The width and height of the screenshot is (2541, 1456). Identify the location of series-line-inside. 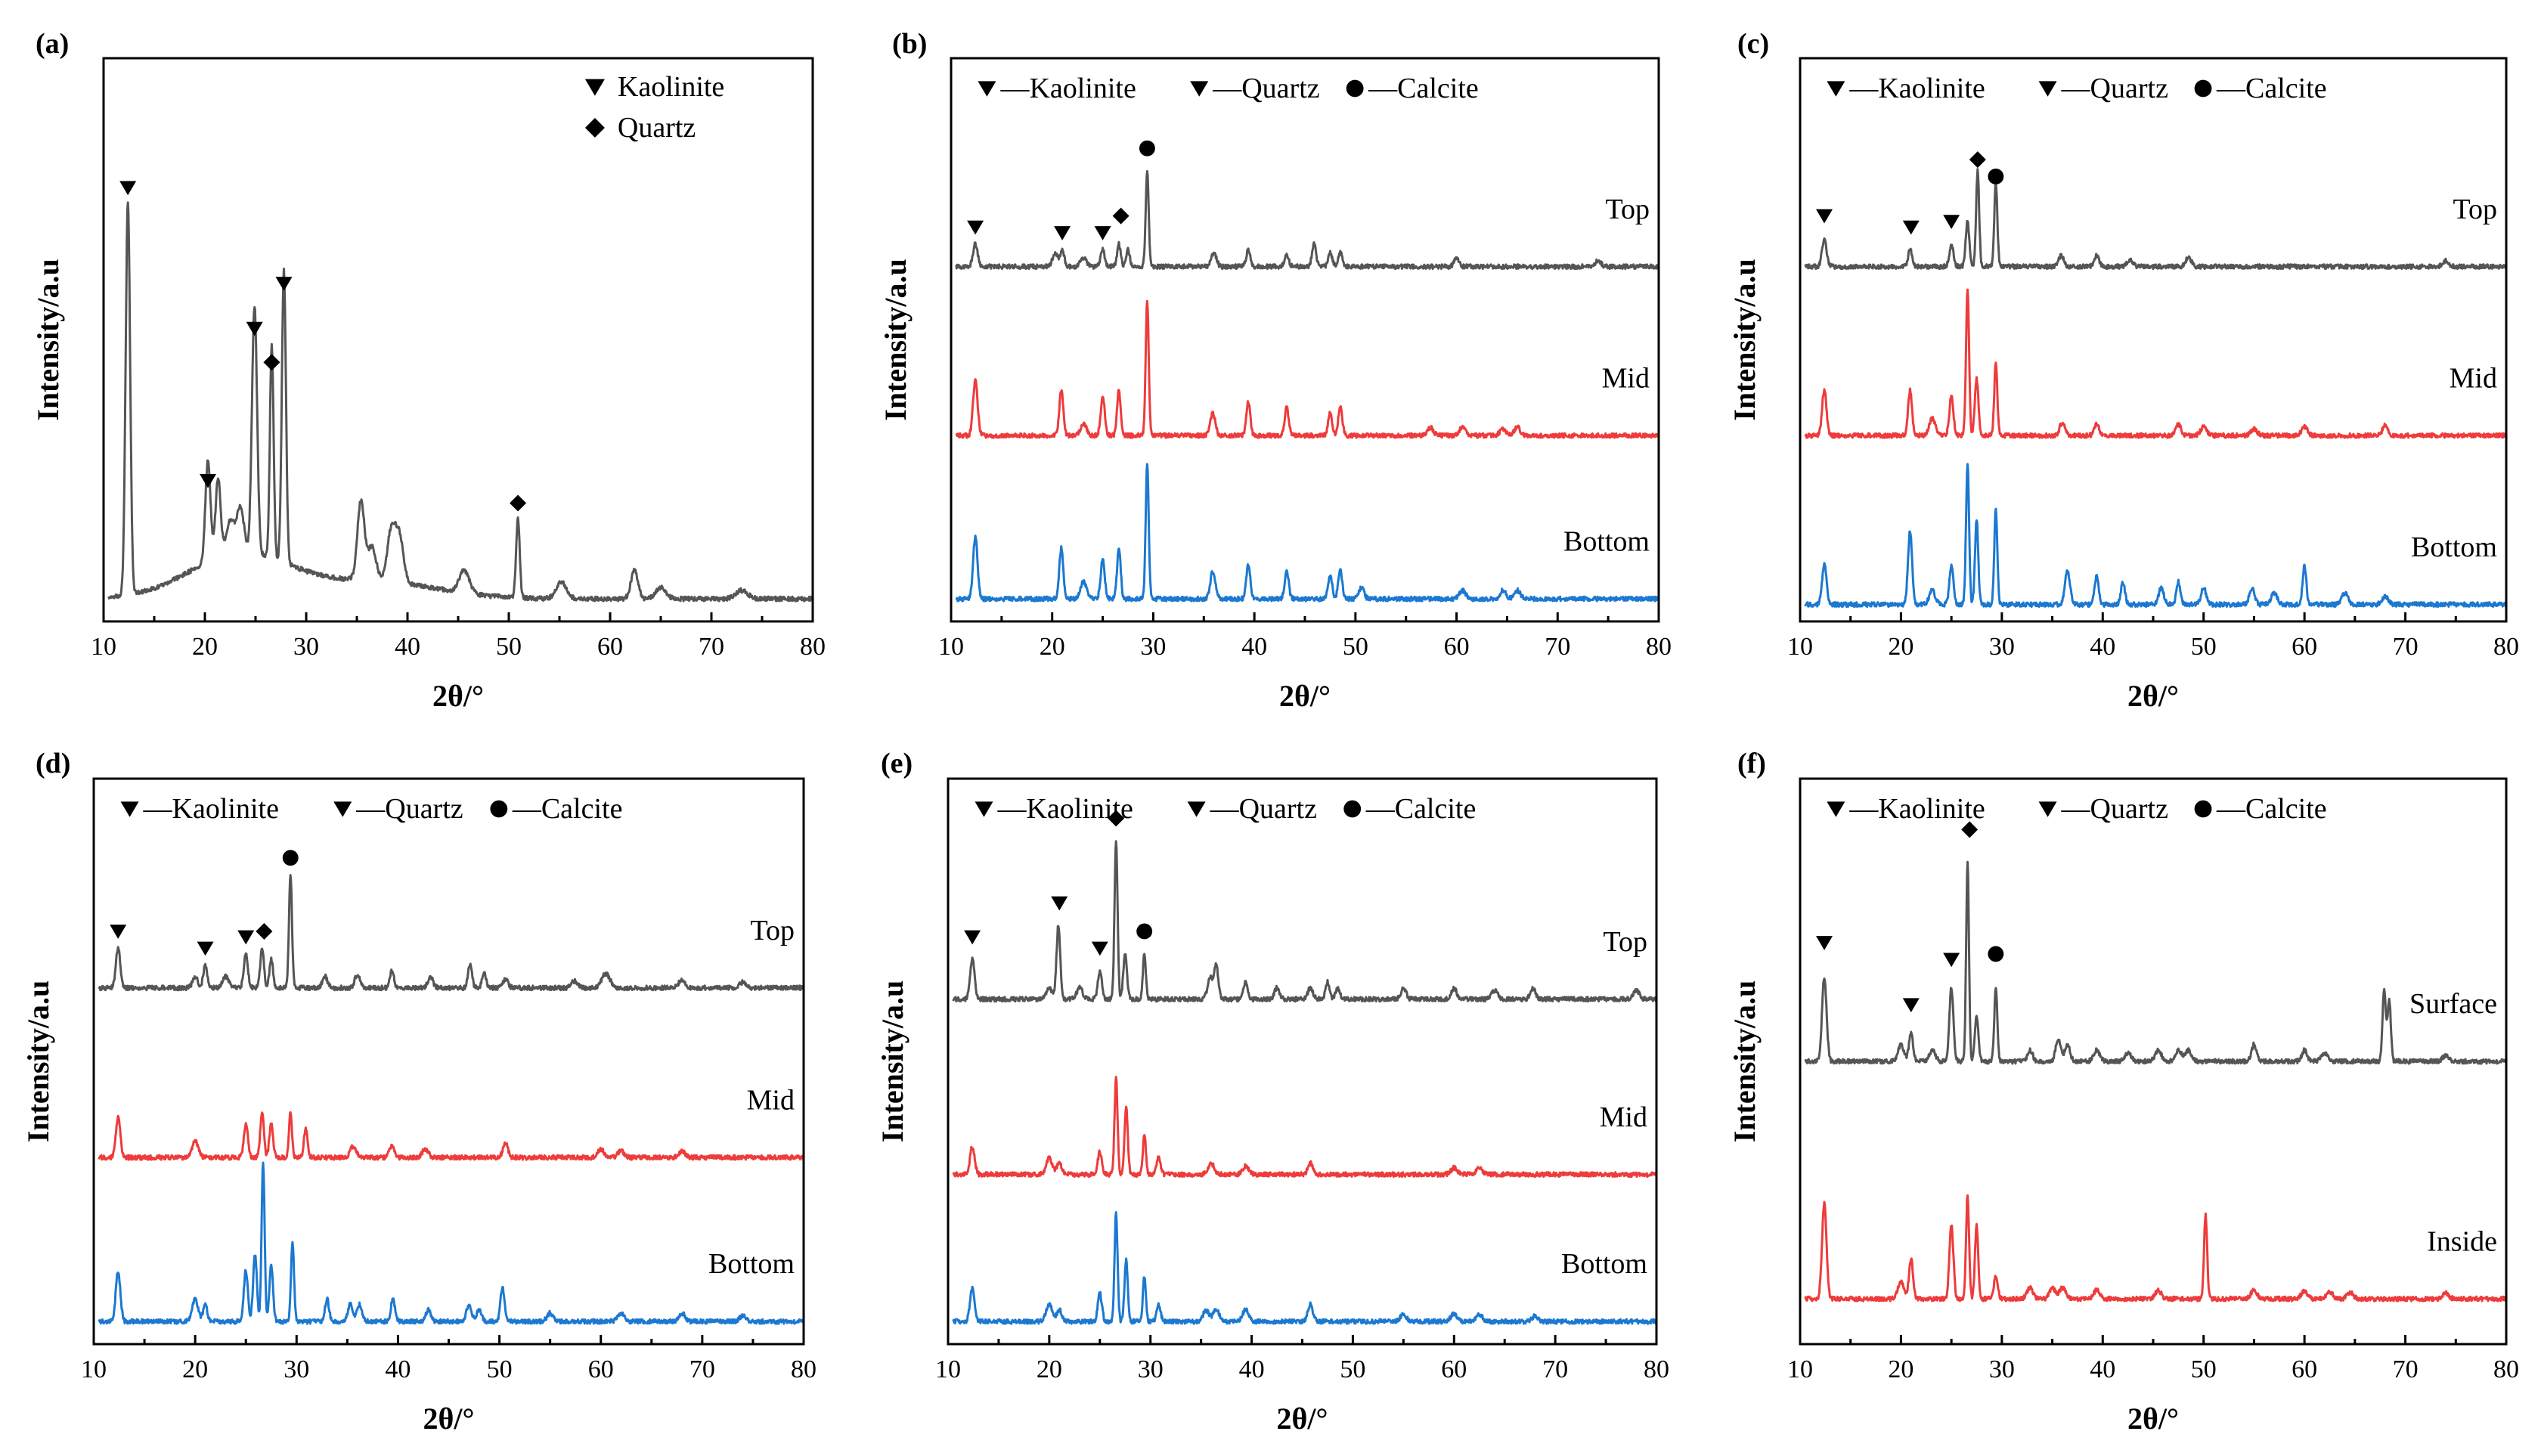
(2156, 1248).